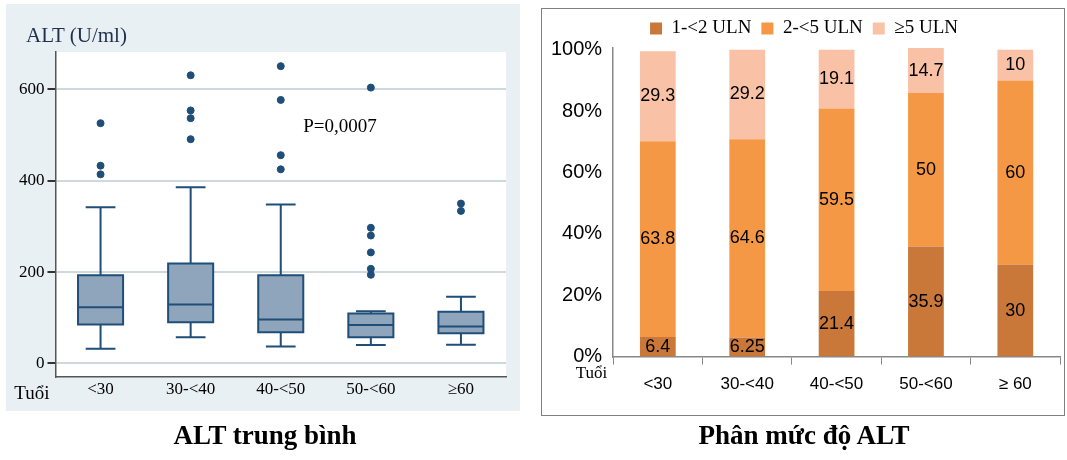  What do you see at coordinates (804, 435) in the screenshot?
I see `text: Phân mức độ ALT` at bounding box center [804, 435].